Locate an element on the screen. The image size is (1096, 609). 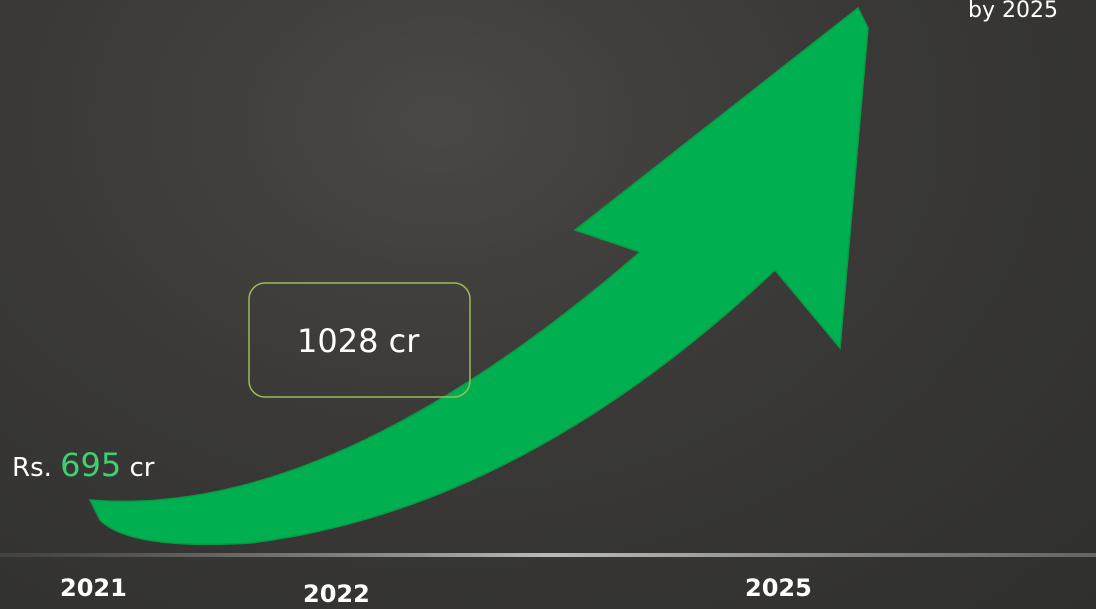
end-label: by 2025 is located at coordinates (1013, 11).